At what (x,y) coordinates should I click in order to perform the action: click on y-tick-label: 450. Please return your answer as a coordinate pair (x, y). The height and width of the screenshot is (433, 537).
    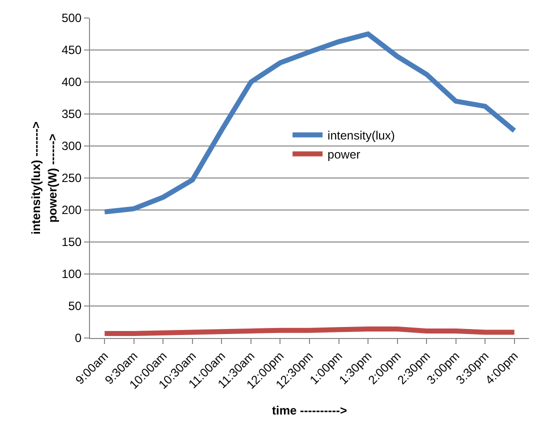
    Looking at the image, I should click on (72, 50).